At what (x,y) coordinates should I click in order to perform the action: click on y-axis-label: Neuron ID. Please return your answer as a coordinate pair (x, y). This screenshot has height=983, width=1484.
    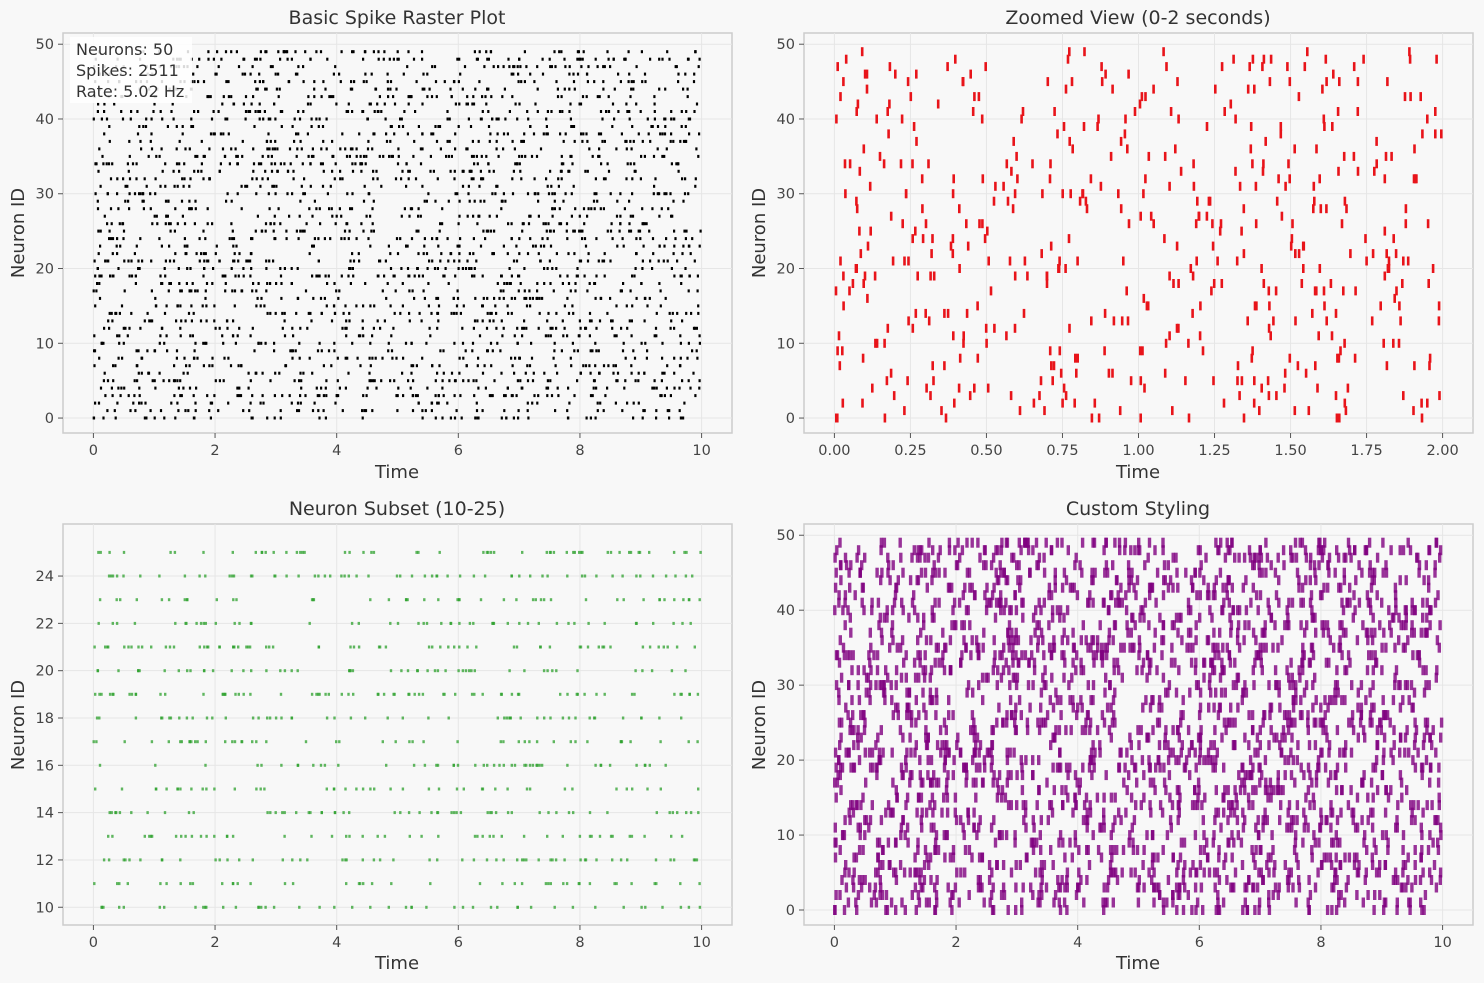
    Looking at the image, I should click on (18, 233).